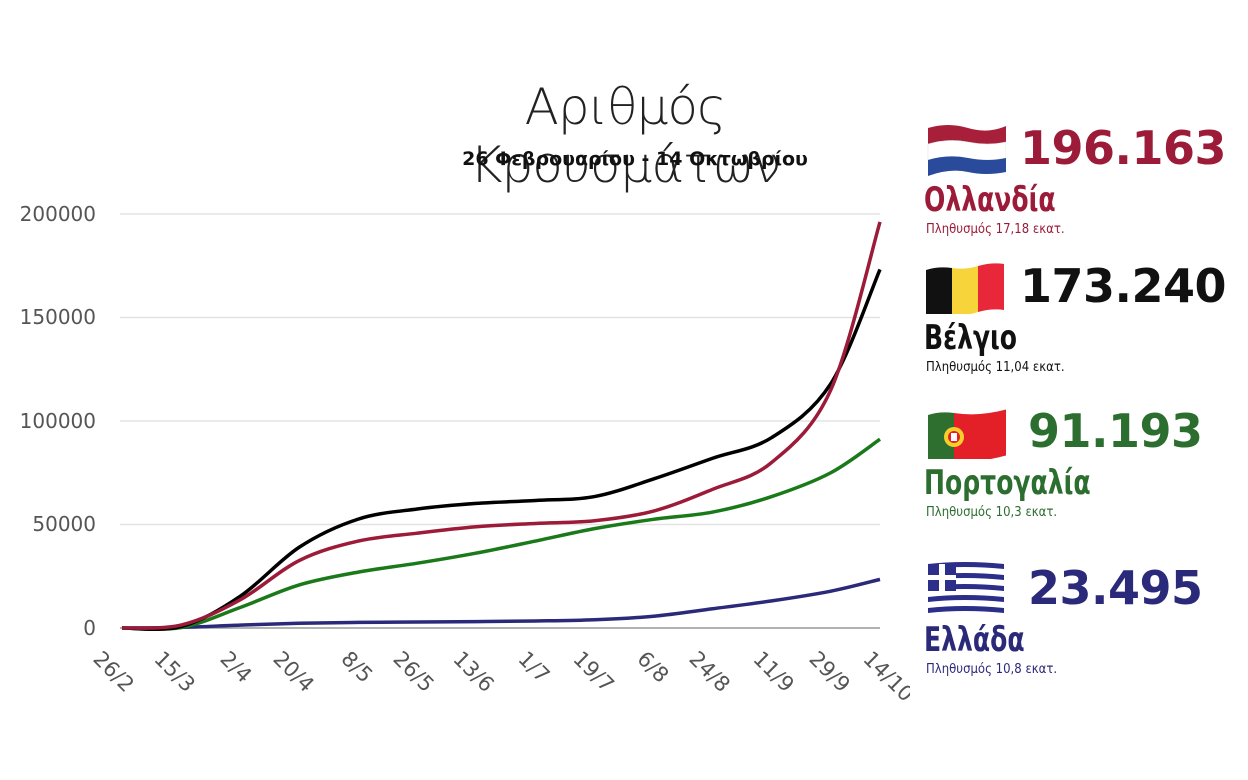 Image resolution: width=1248 pixels, height=780 pixels. I want to click on country-name: Βέλγιο, so click(971, 338).